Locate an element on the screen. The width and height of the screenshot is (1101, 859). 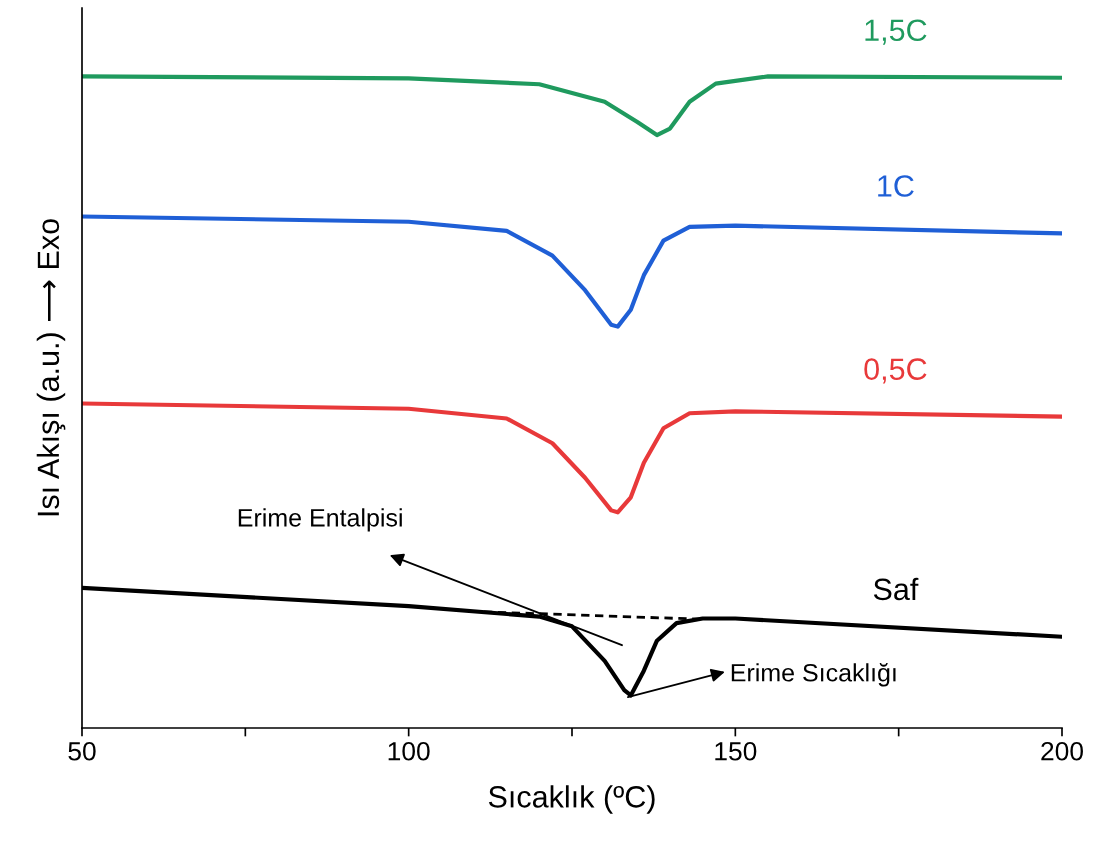
series-label: 0,5C is located at coordinates (895, 371).